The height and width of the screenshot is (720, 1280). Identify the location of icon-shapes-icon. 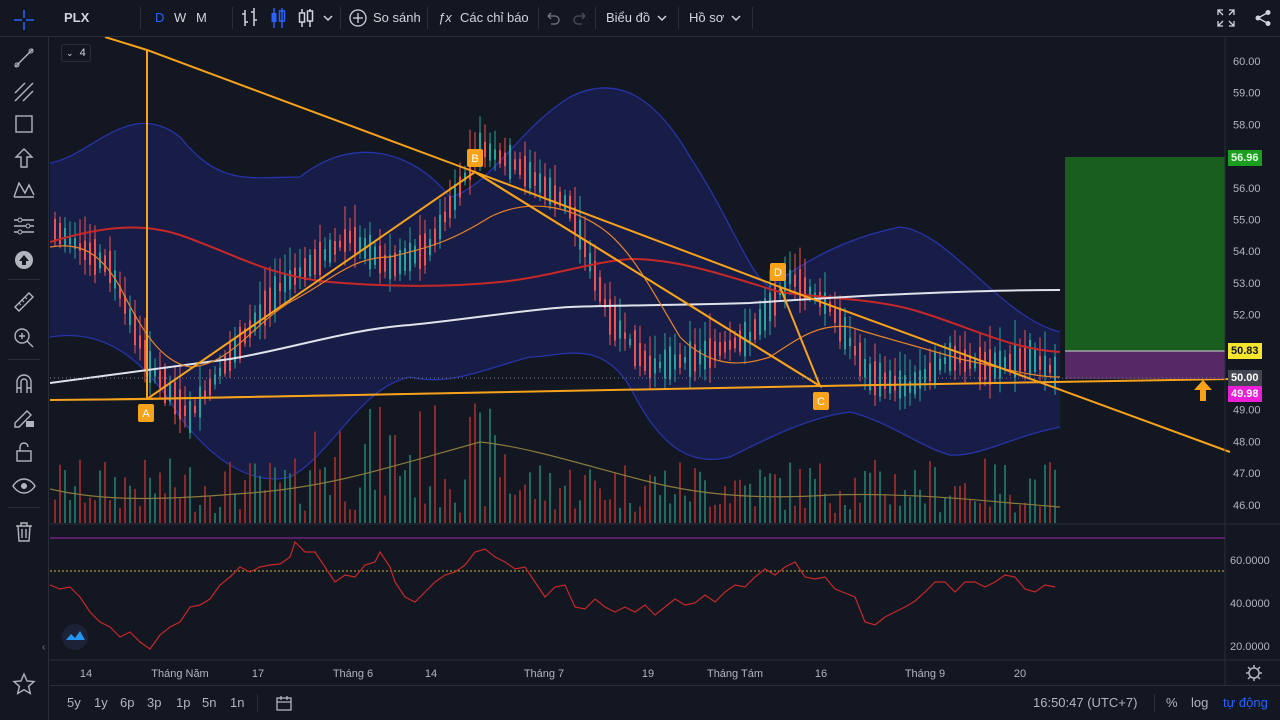
(24, 260).